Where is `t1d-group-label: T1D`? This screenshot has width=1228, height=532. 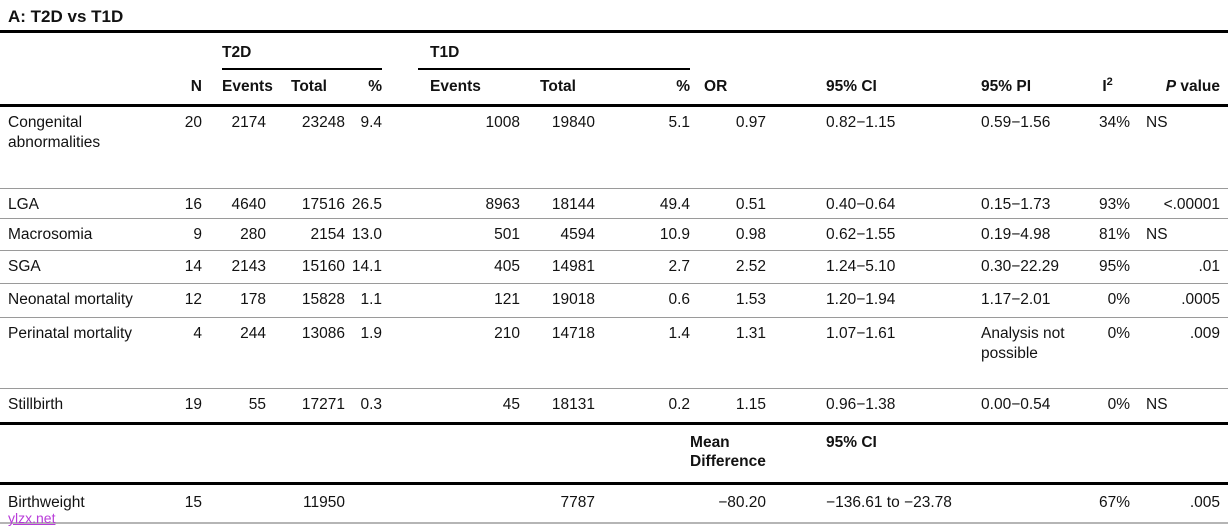
t1d-group-label: T1D is located at coordinates (554, 56).